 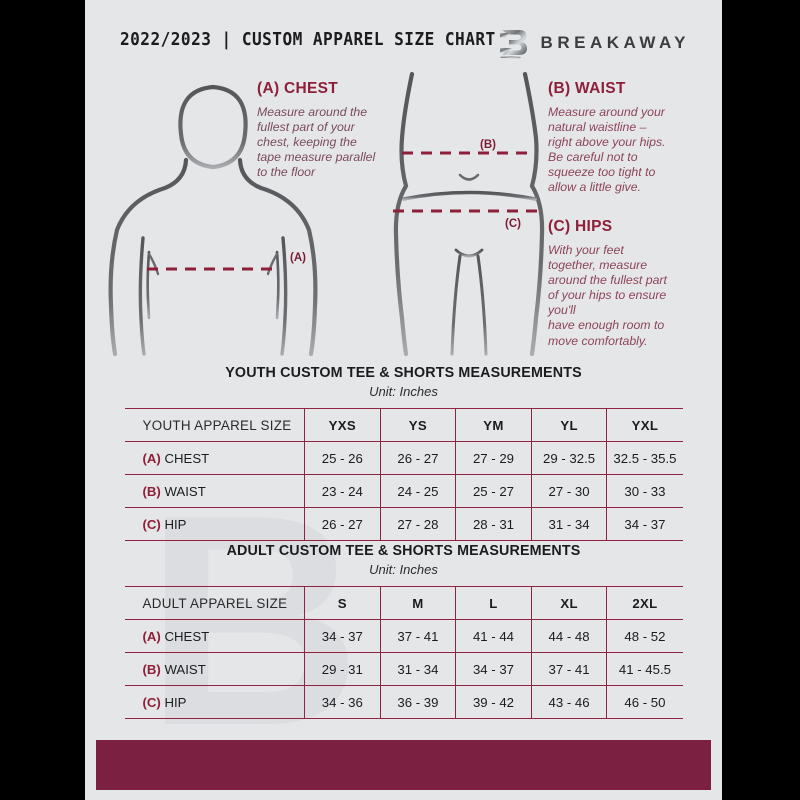 I want to click on adult-measure-cell: 43 - 46, so click(x=568, y=702).